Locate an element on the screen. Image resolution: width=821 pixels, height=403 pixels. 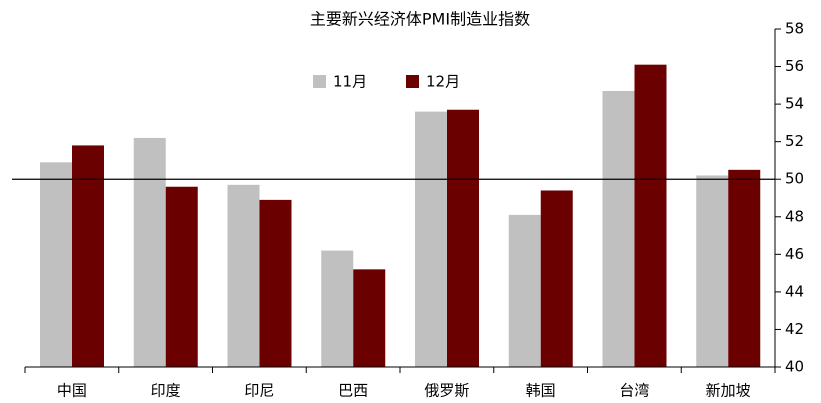
x-tick-label: 巴西 is located at coordinates (353, 391).